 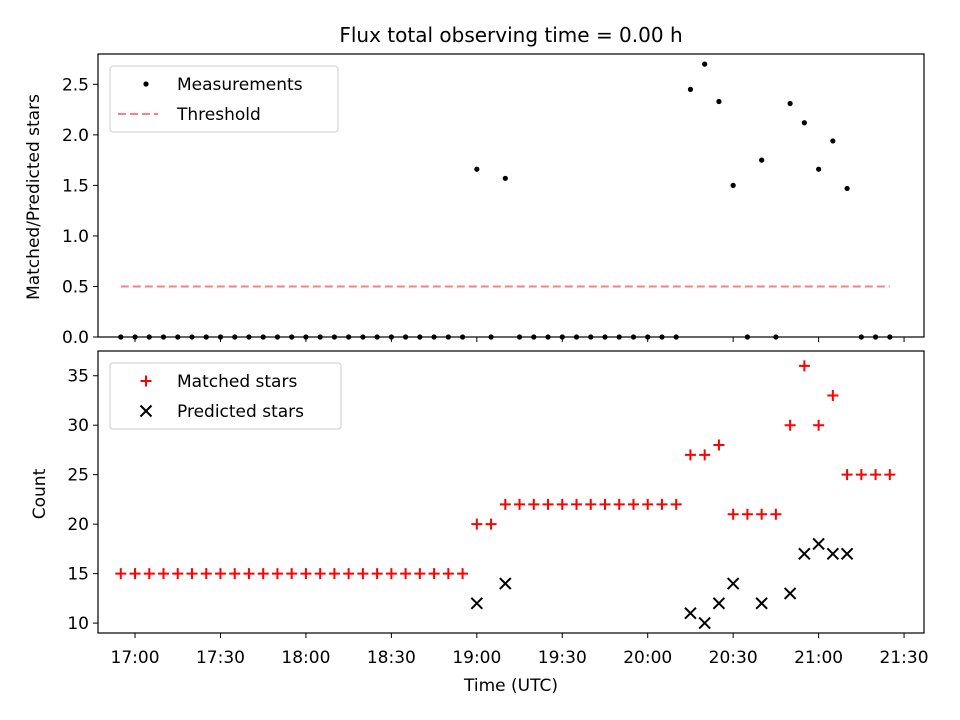 What do you see at coordinates (733, 658) in the screenshot?
I see `bottom-x-tick-label: 20:30` at bounding box center [733, 658].